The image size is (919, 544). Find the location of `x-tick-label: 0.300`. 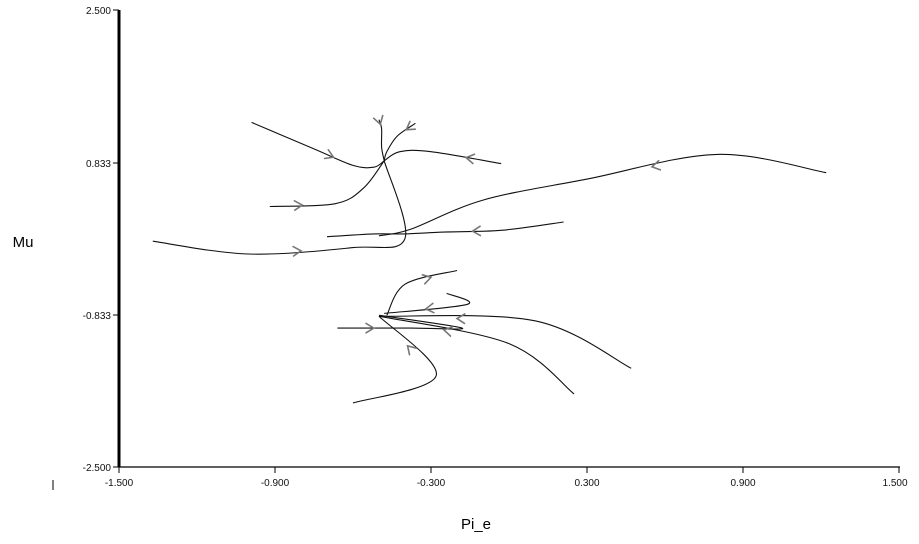

x-tick-label: 0.300 is located at coordinates (586, 483).